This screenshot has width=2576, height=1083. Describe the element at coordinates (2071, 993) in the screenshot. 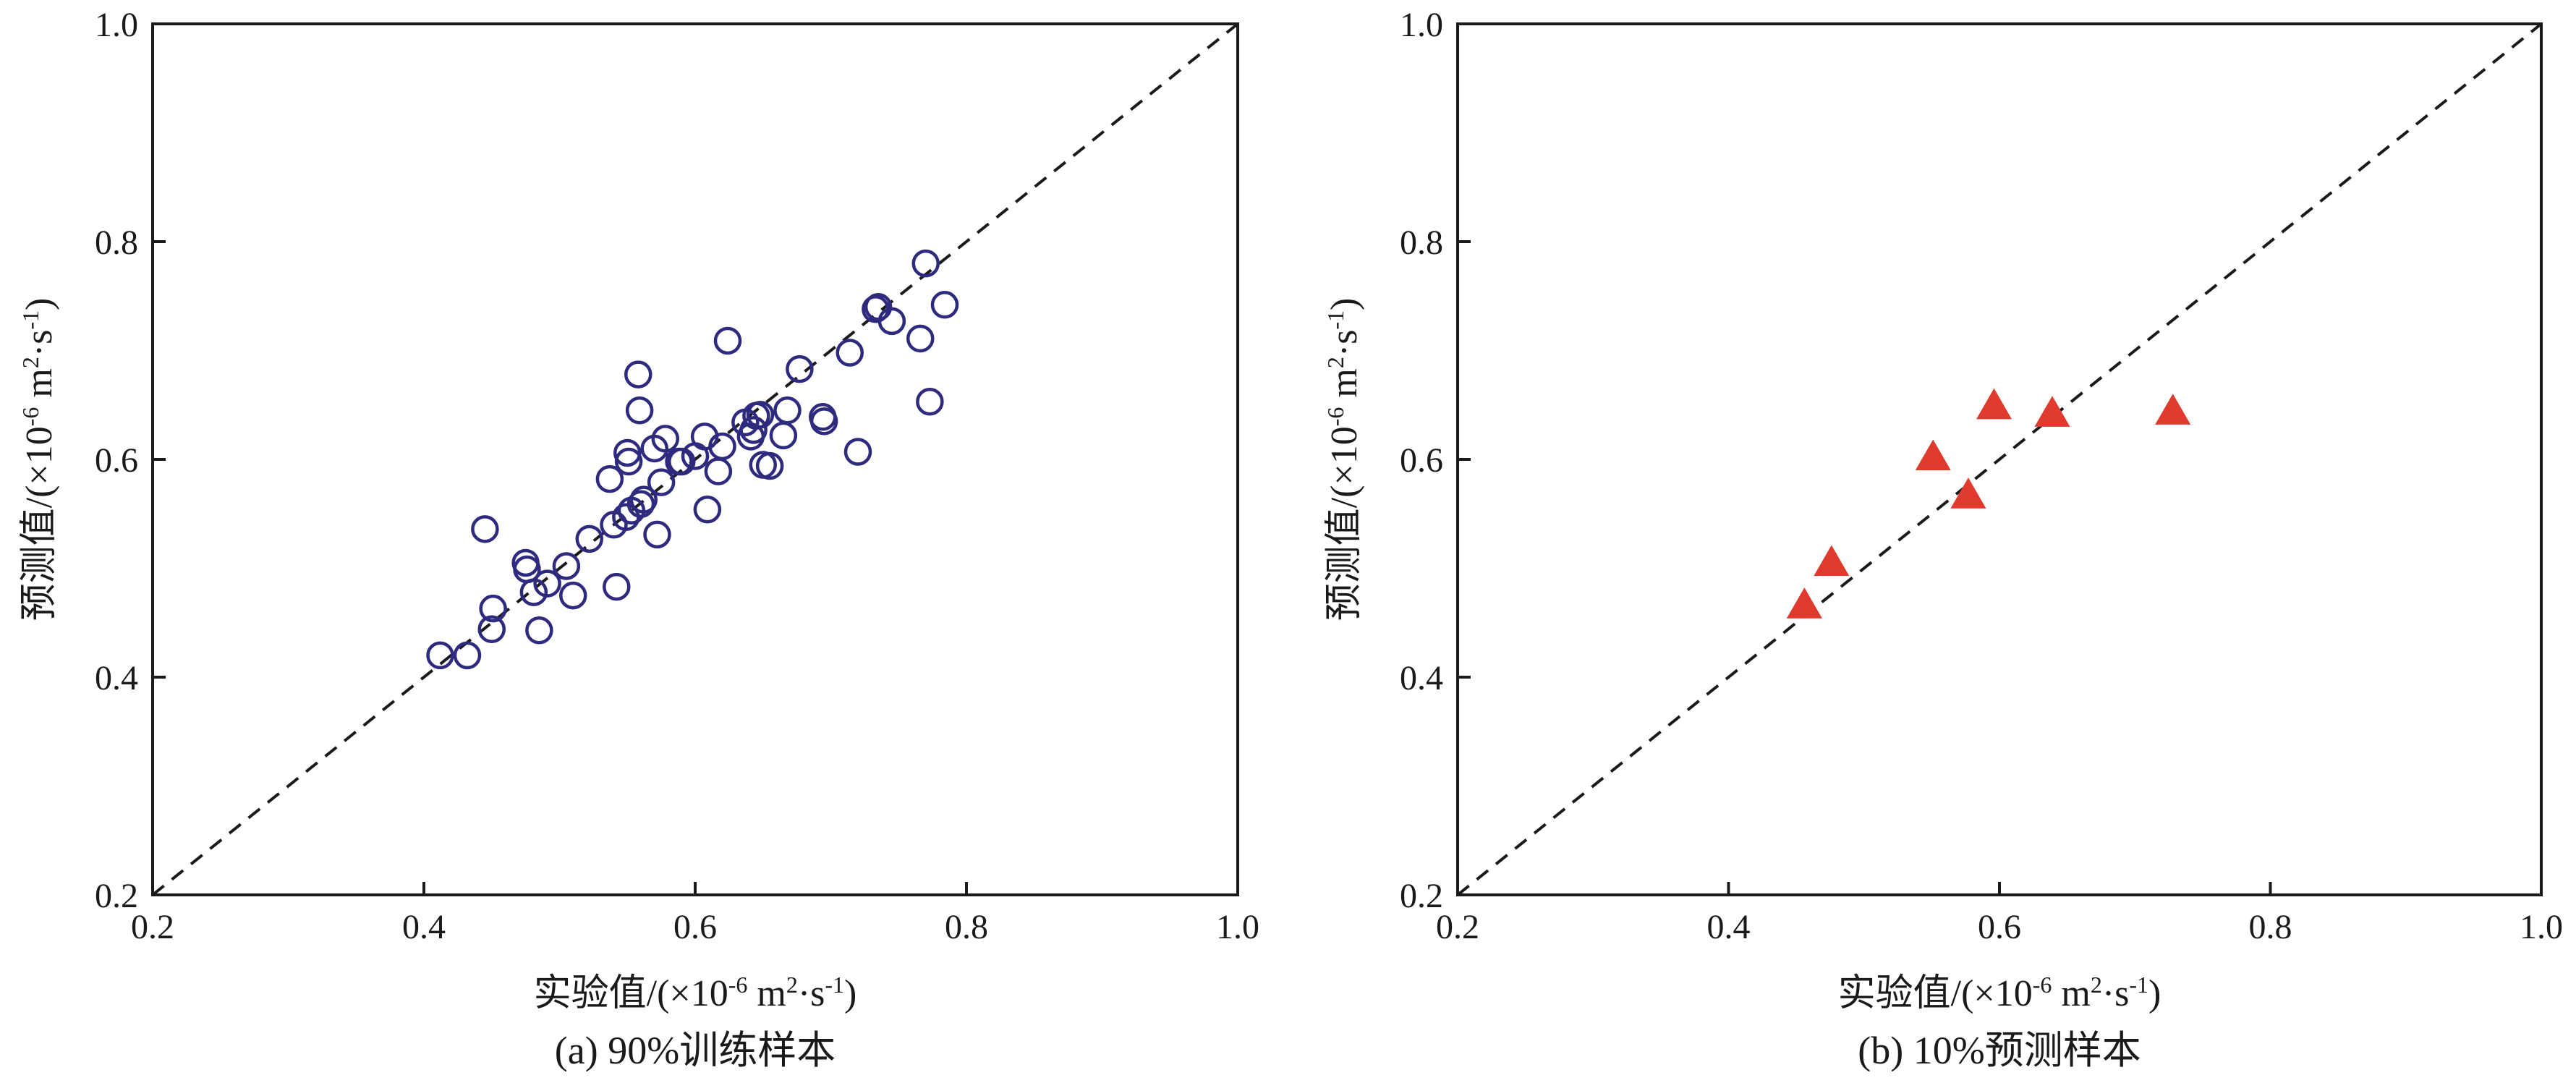

I see `x-axis-title-unit-m: m` at that location.